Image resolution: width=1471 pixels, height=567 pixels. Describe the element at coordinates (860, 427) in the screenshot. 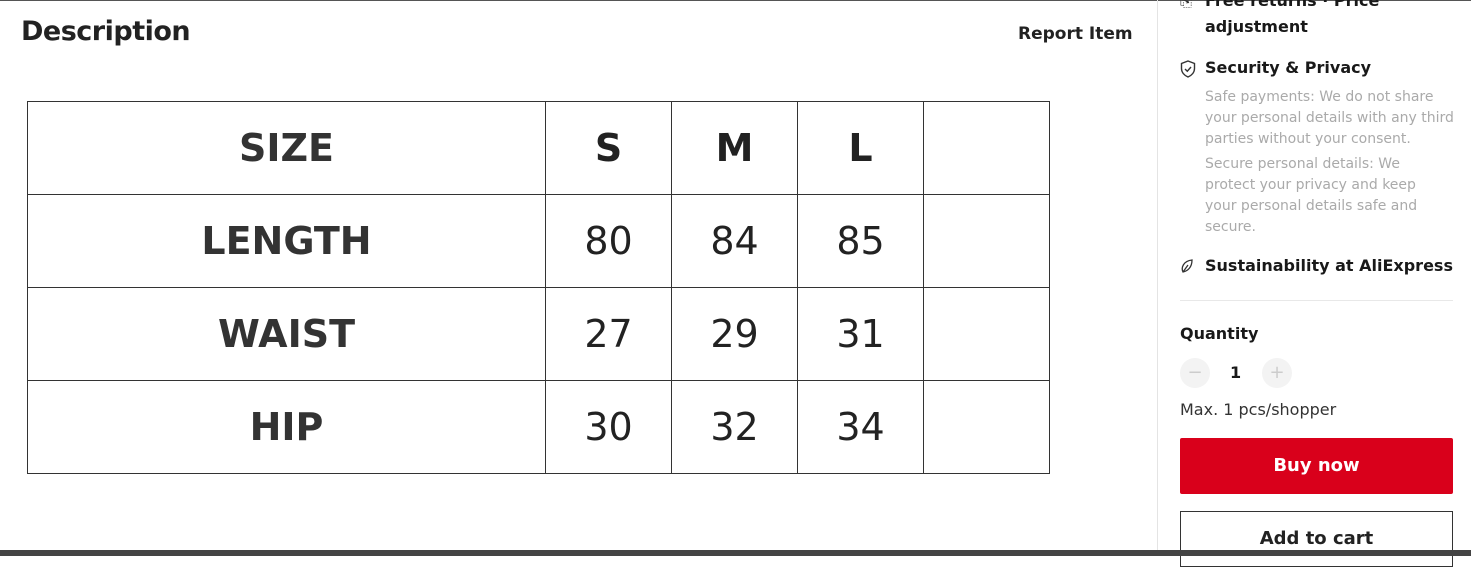

I see `table-cell: 34` at that location.